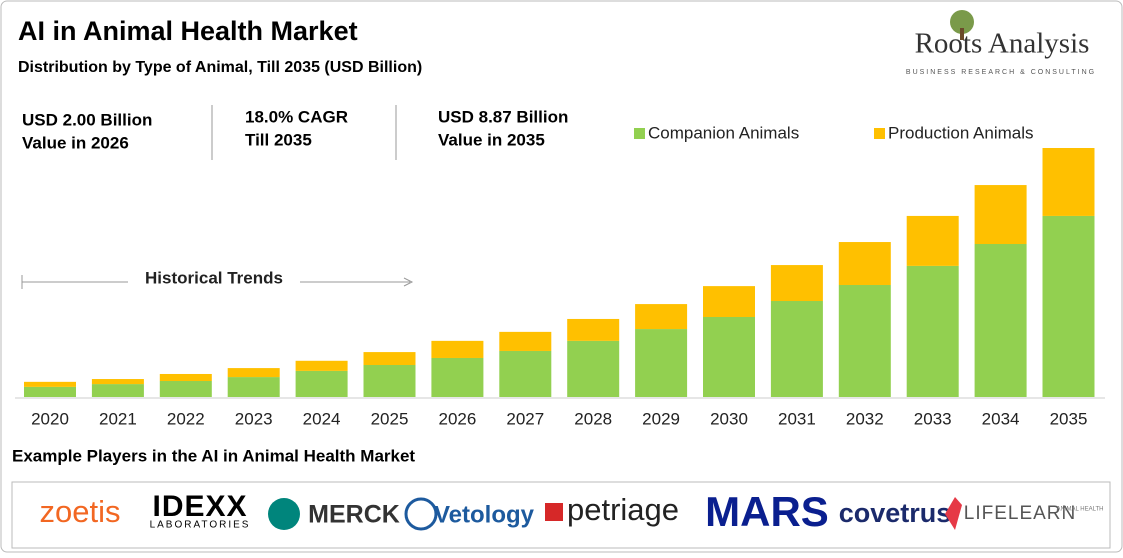 This screenshot has height=558, width=1123. What do you see at coordinates (296, 116) in the screenshot?
I see `stat-value: 18.0% CAGR` at bounding box center [296, 116].